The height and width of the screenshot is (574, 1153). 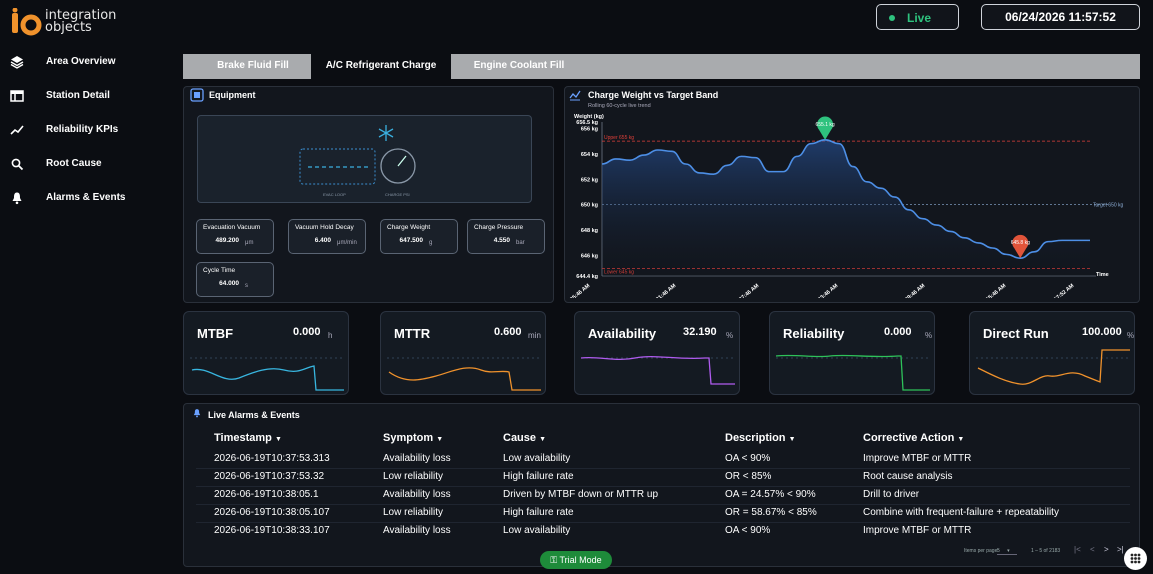 I want to click on sidebar-item-label: Station Detail, so click(x=78, y=95).